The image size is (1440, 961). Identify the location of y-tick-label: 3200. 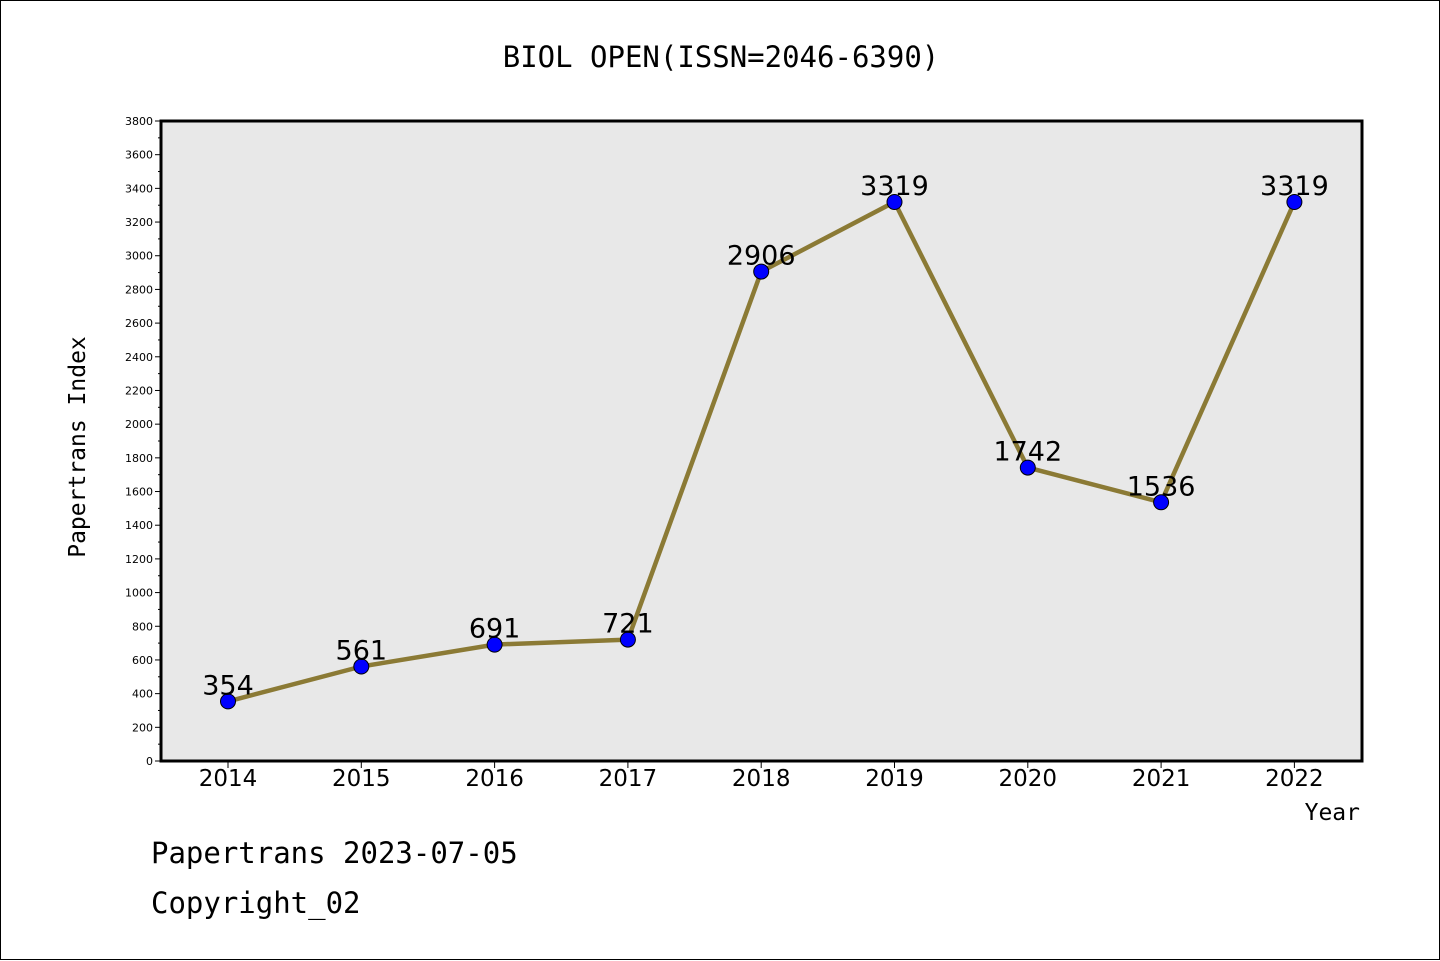
(139, 222).